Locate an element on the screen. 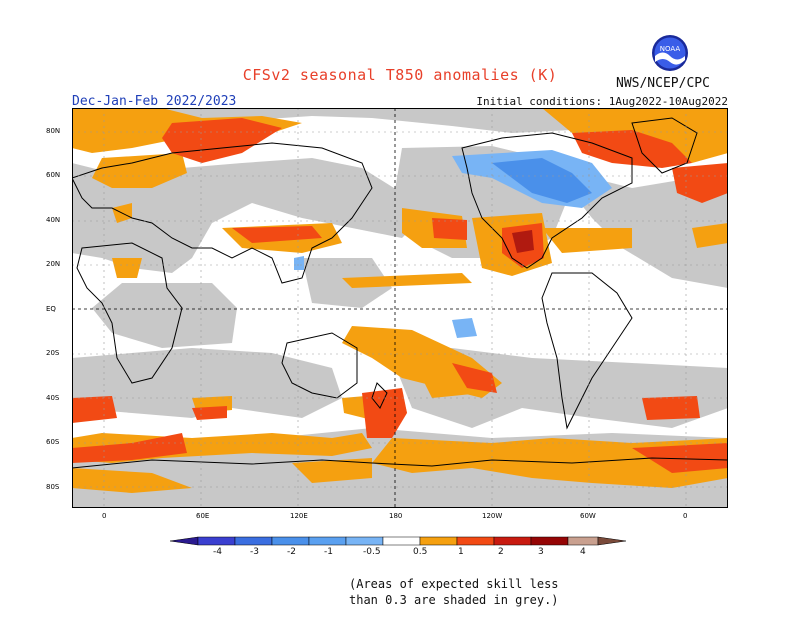 This screenshot has height=618, width=800. agency-label: NWS/NCEP/CPC is located at coordinates (663, 83).